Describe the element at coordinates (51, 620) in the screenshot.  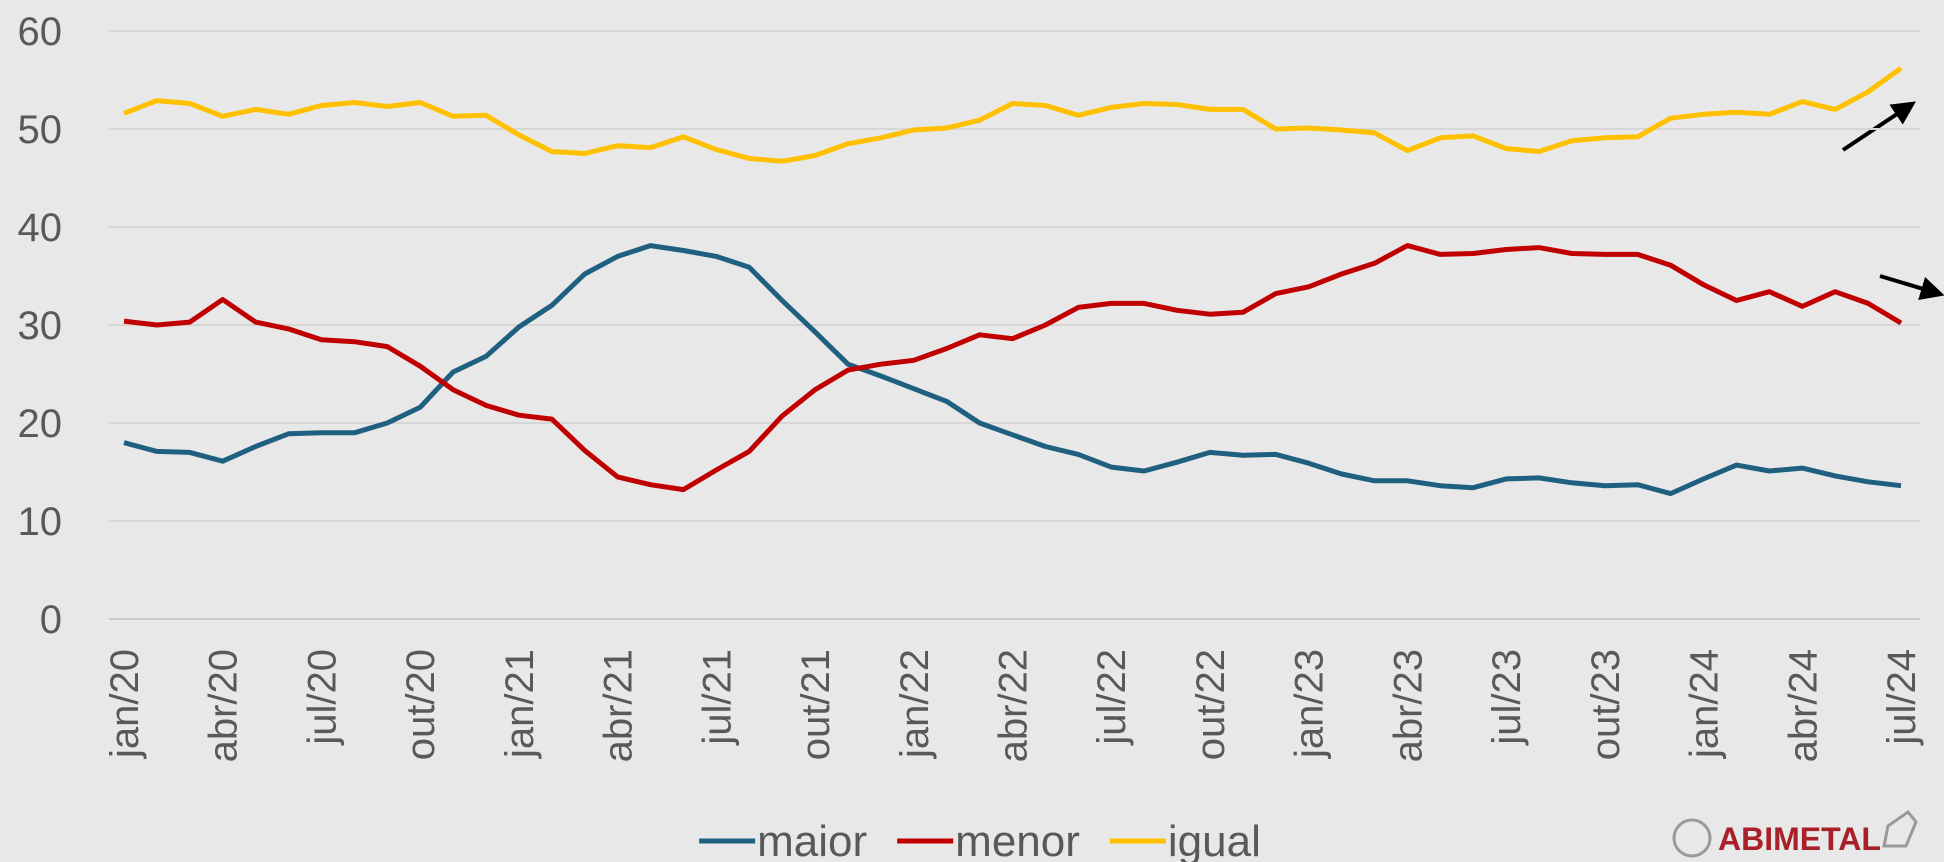
I see `y-tick-label: 0` at that location.